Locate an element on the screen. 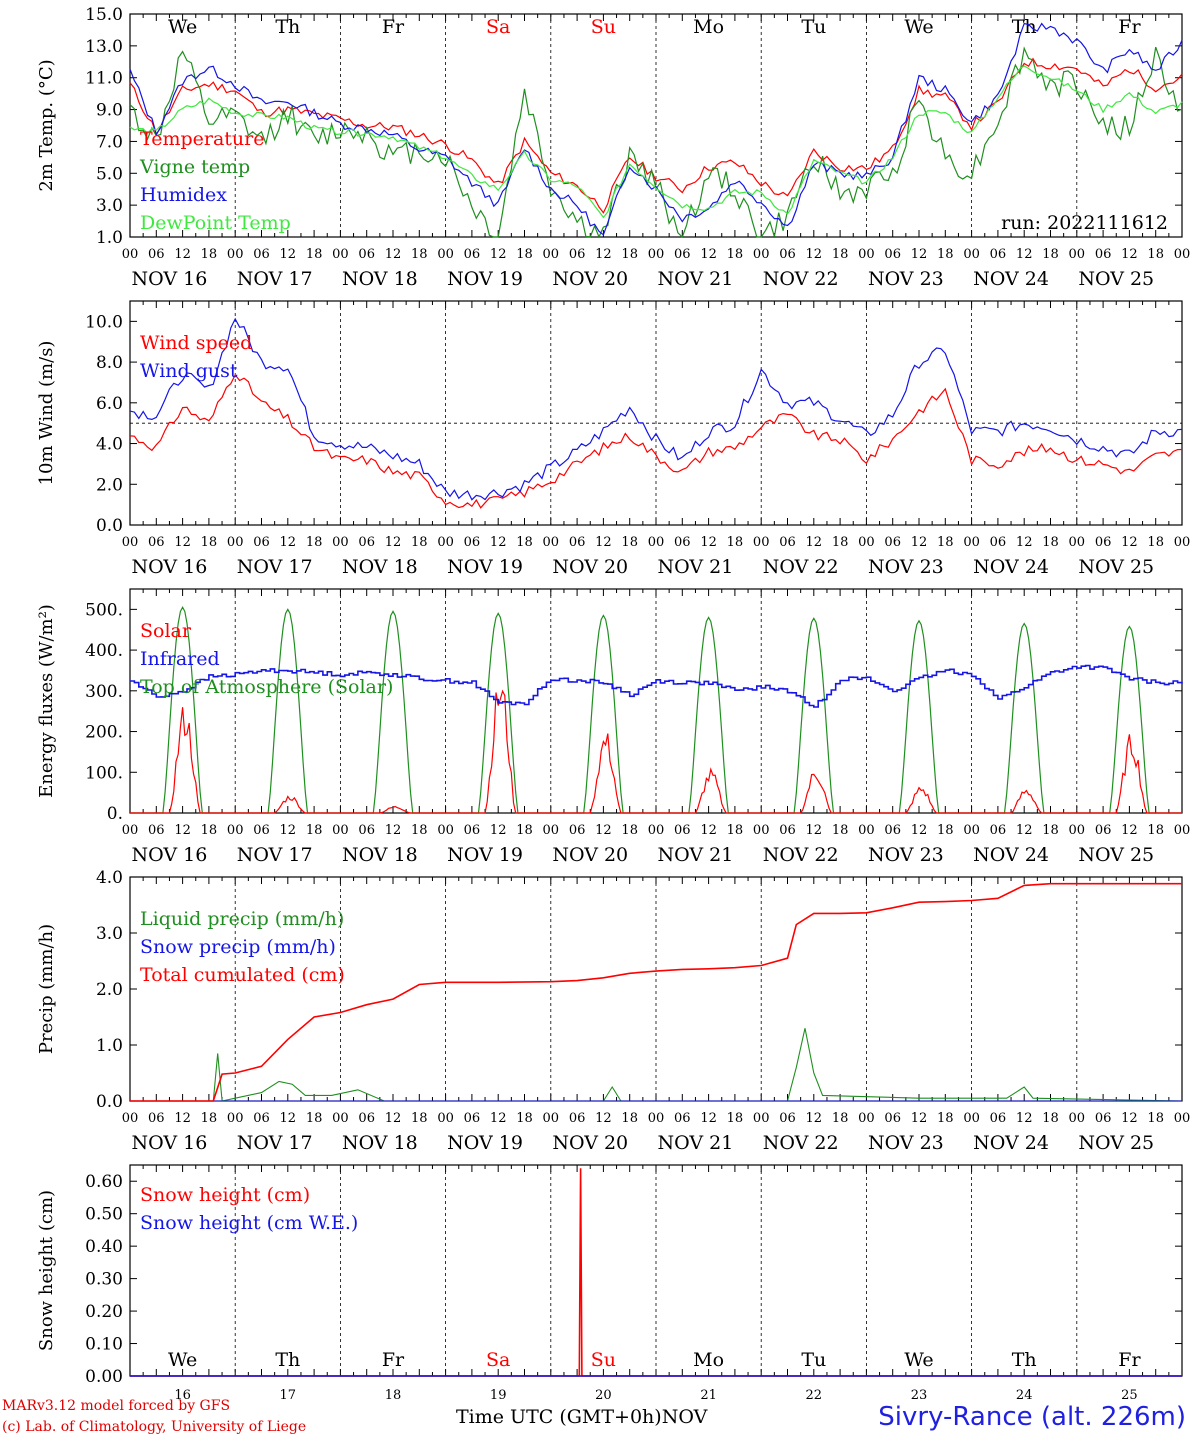 This screenshot has width=1194, height=1444. y-tick-label: 13.0 is located at coordinates (104, 47).